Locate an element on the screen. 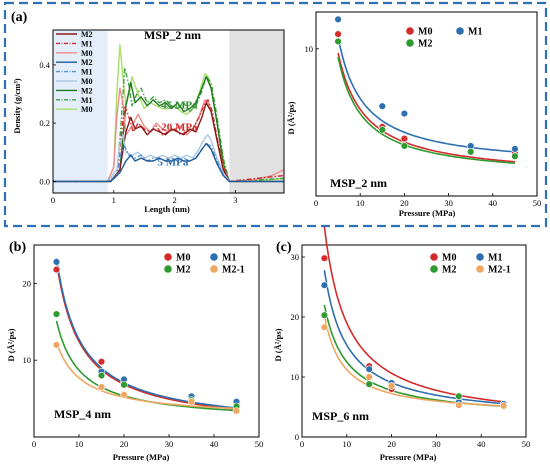  panel-label-a: (a) is located at coordinates (19, 17).